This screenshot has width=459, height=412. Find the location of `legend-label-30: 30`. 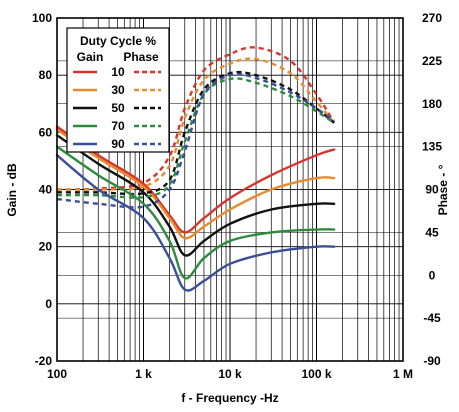

legend-label-30: 30 is located at coordinates (118, 90).